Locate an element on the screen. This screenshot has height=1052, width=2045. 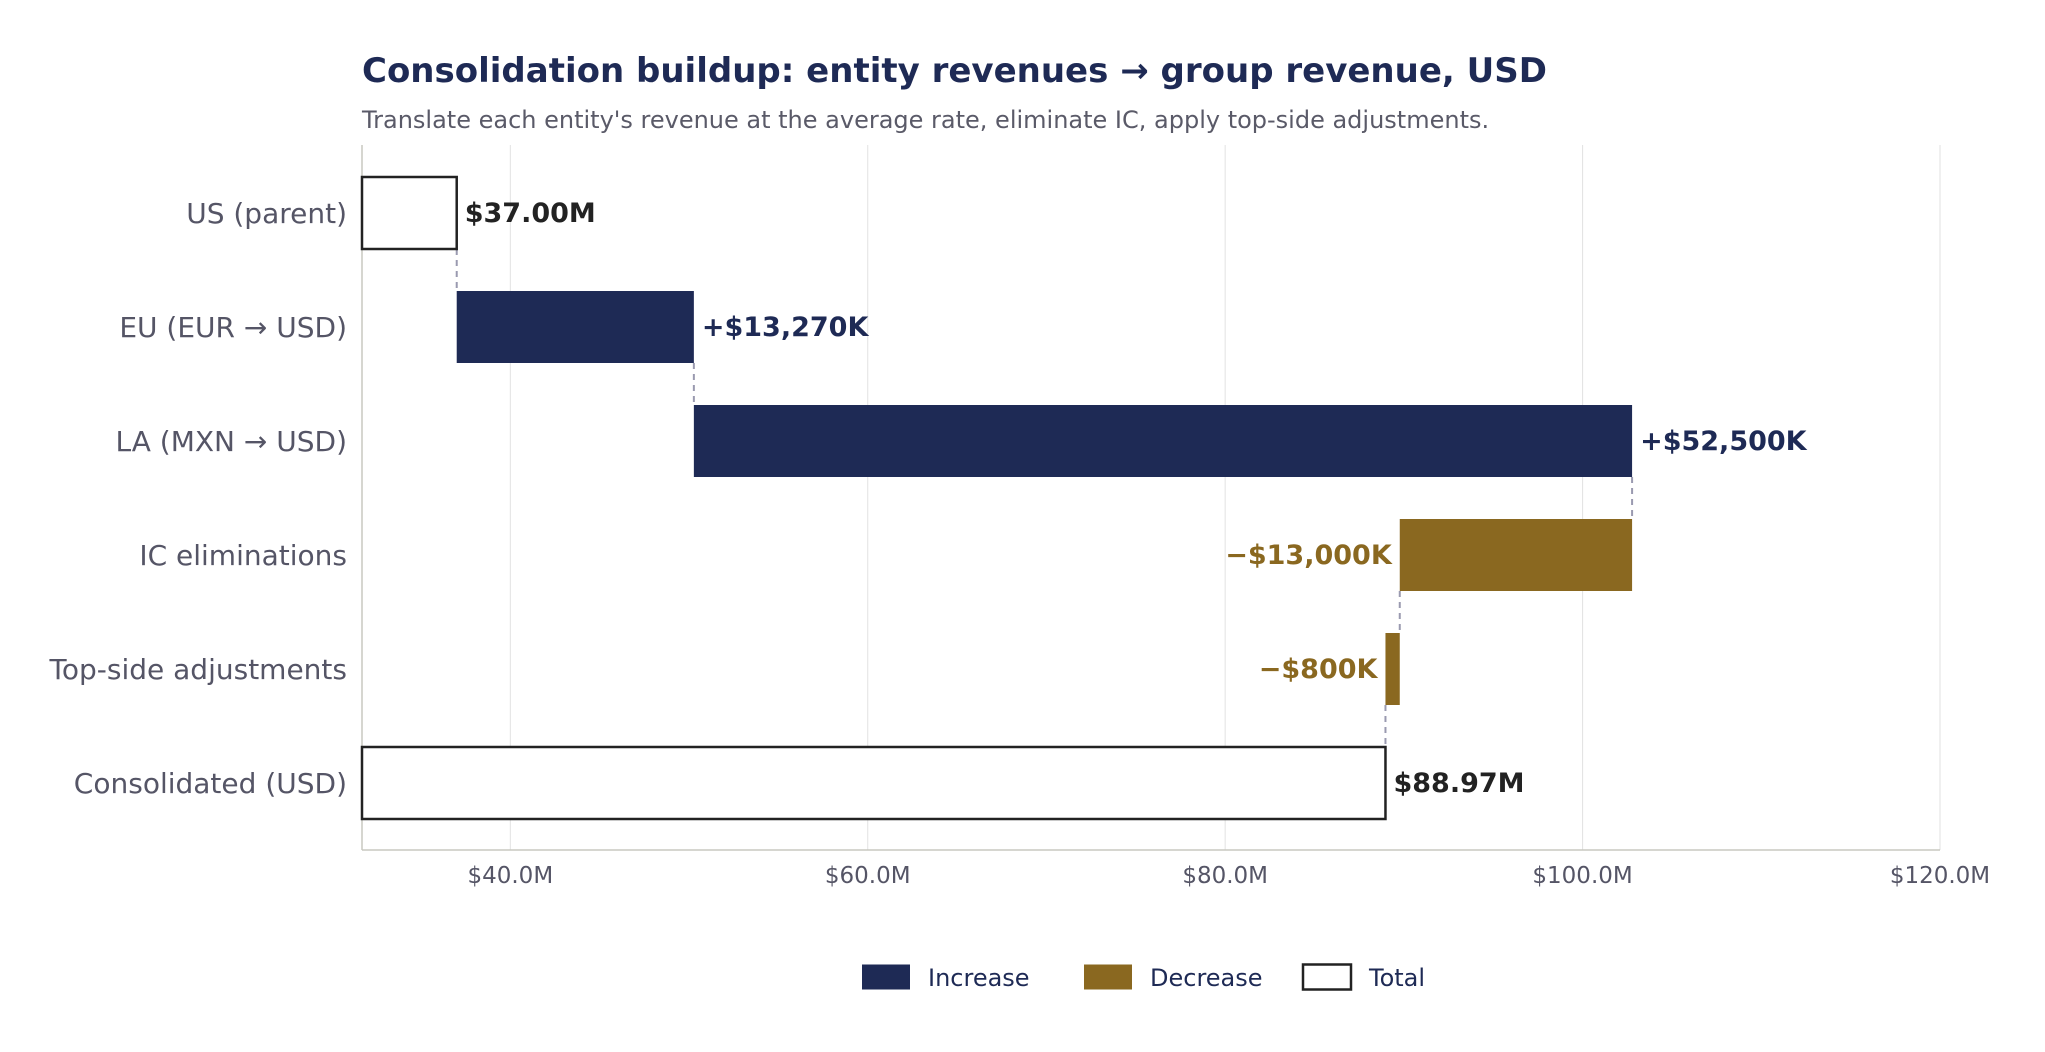
category-label: Consolidated (USD) is located at coordinates (210, 783).